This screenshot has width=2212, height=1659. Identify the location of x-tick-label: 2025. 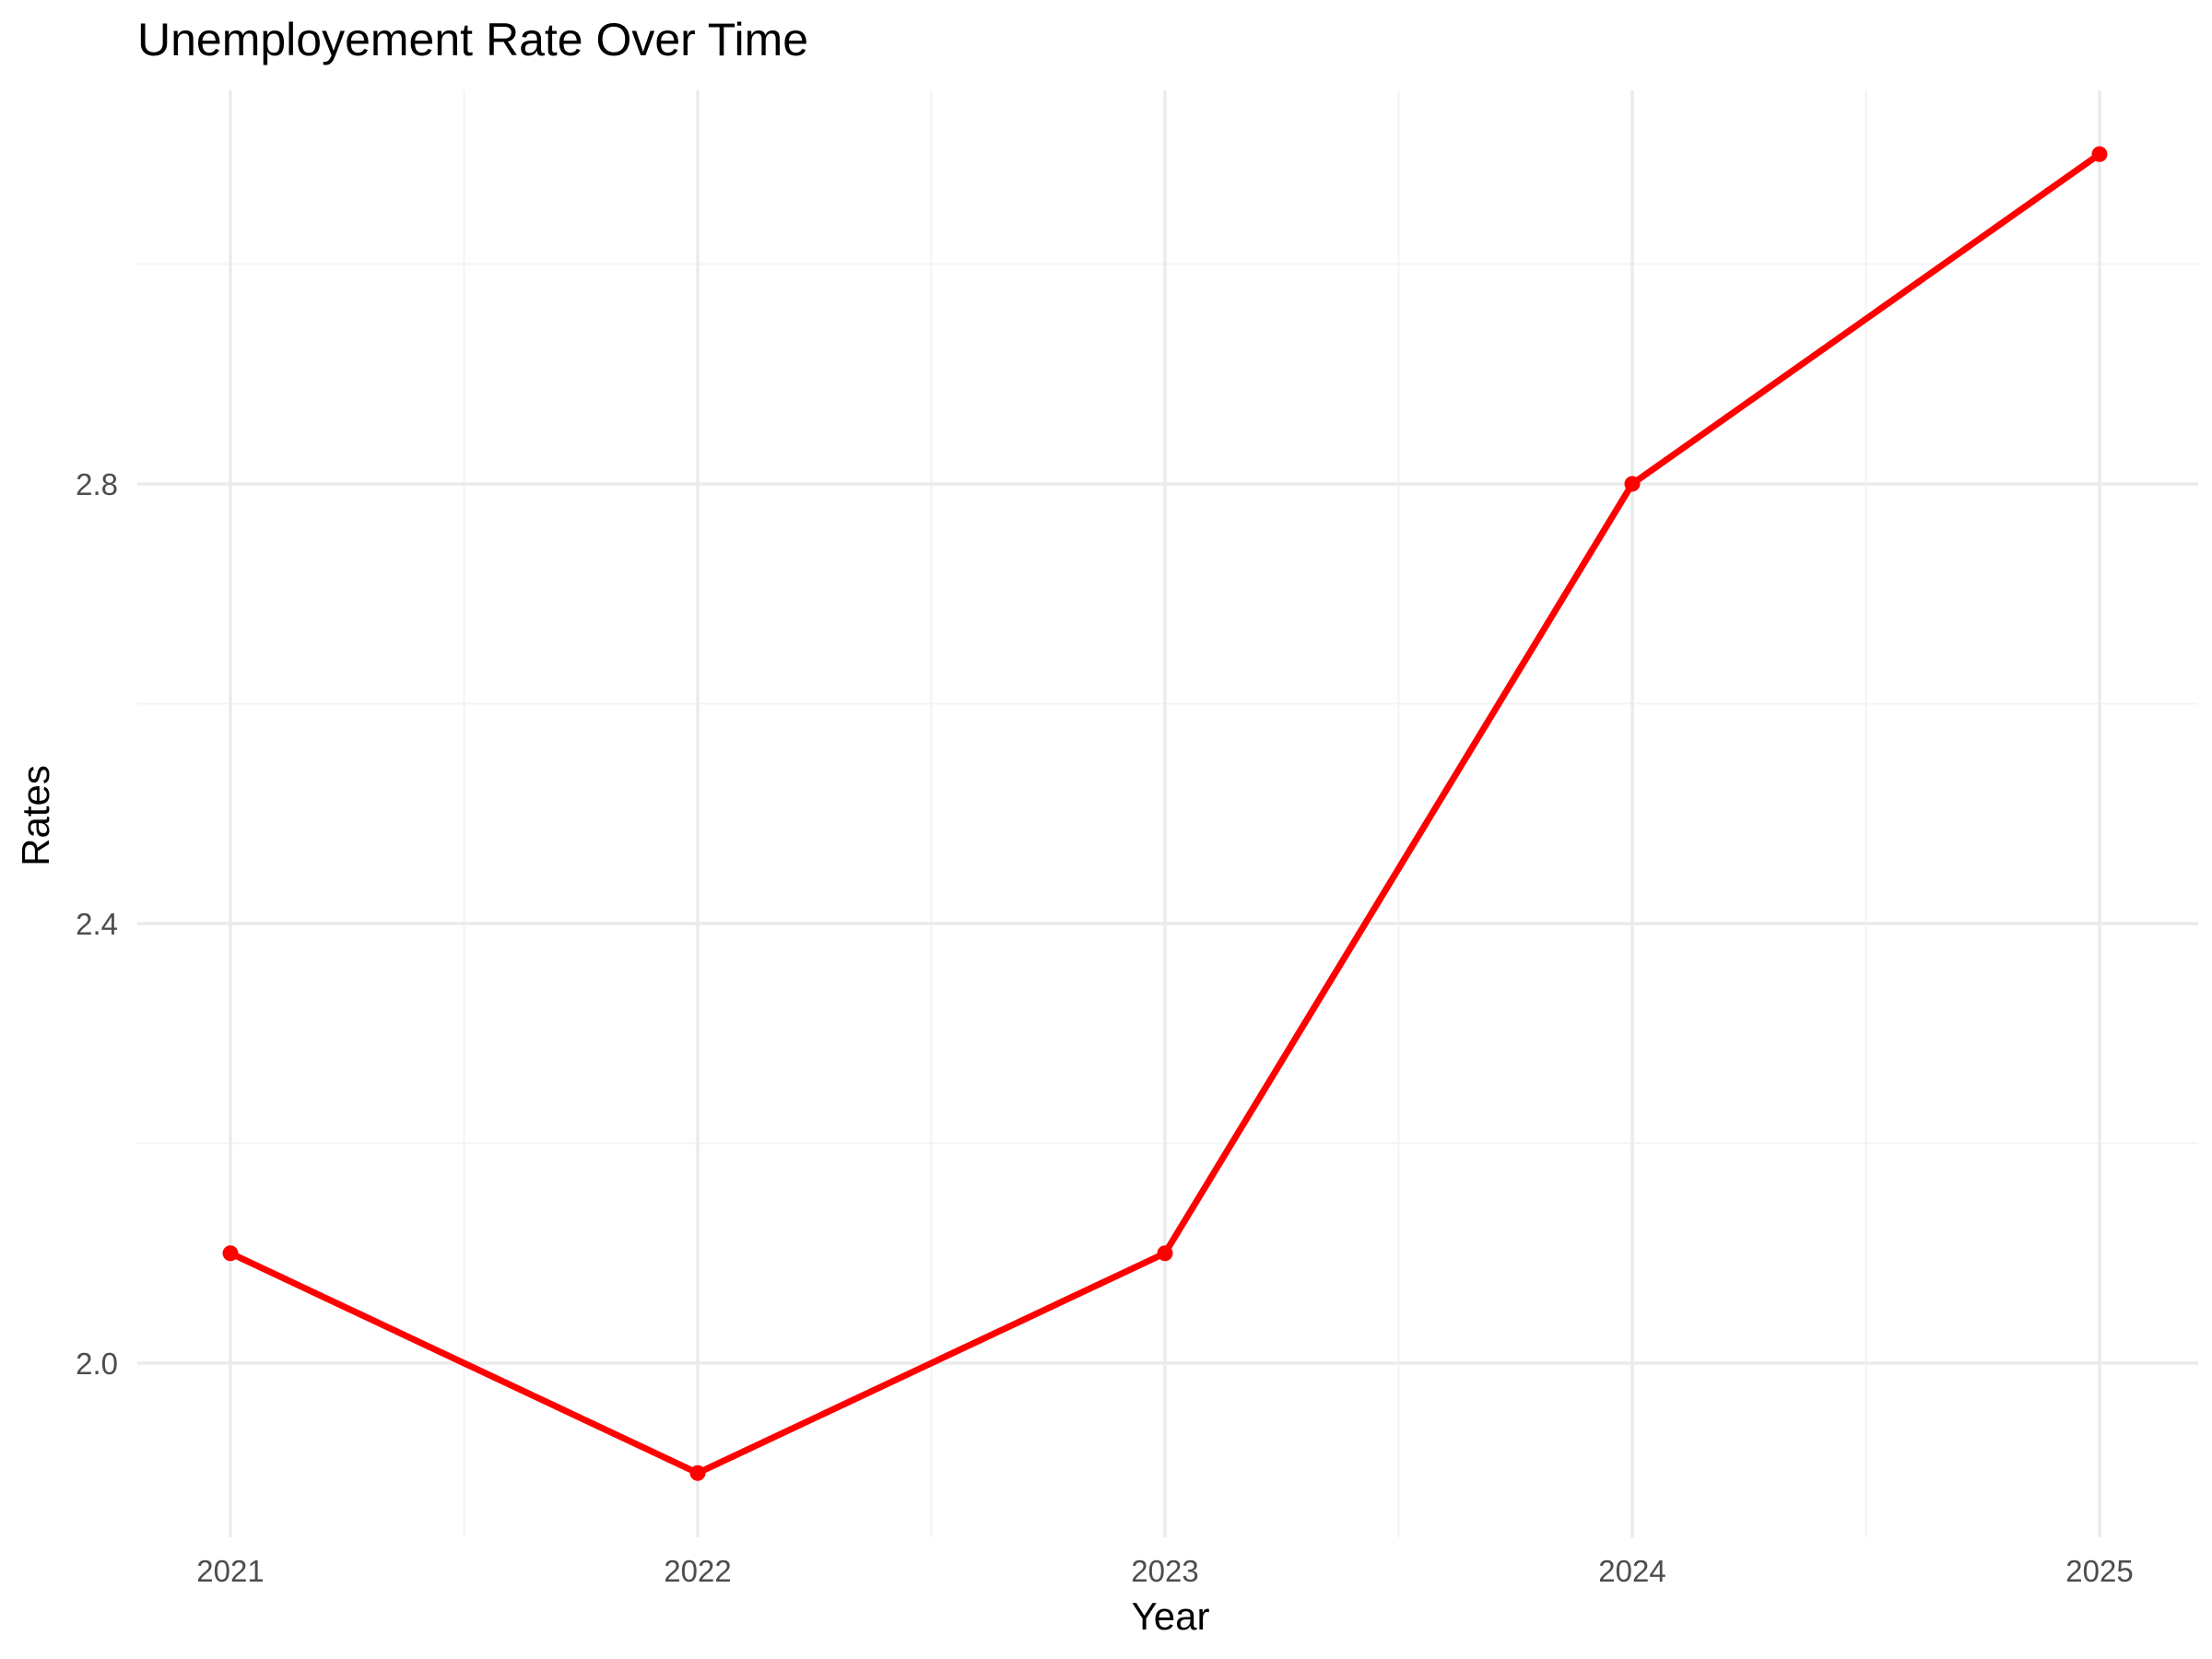
(2099, 1571).